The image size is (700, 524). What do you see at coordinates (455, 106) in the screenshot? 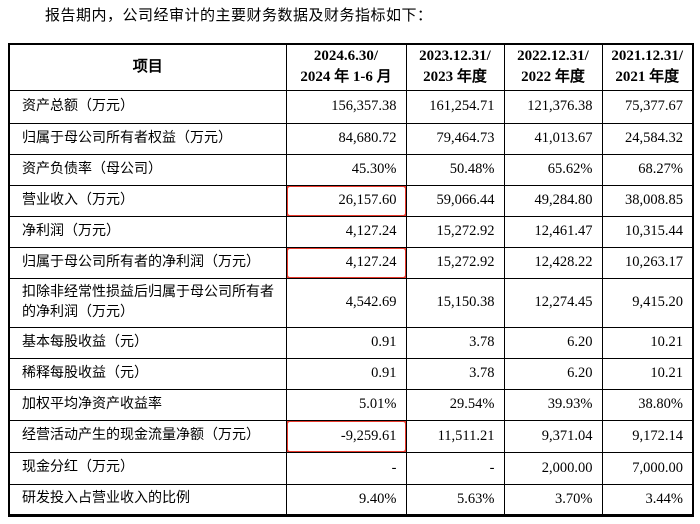
I see `value-cell: 161,254.71` at bounding box center [455, 106].